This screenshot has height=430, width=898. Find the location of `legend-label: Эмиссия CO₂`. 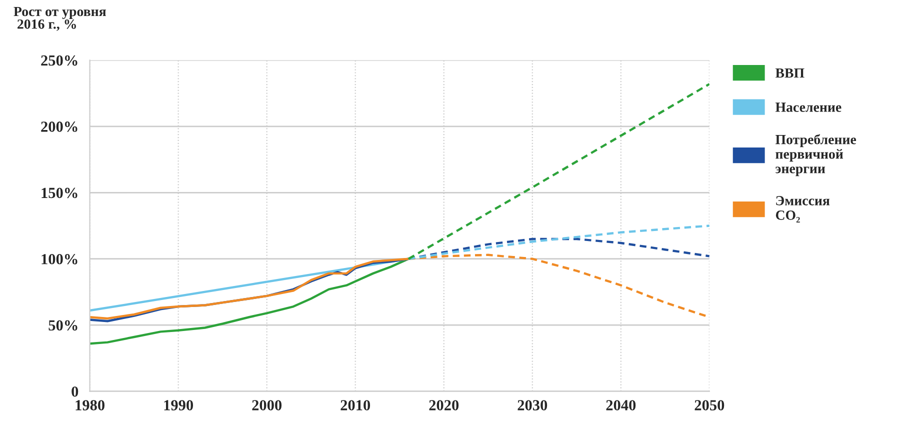

legend-label: Эмиссия CO₂ is located at coordinates (803, 209).